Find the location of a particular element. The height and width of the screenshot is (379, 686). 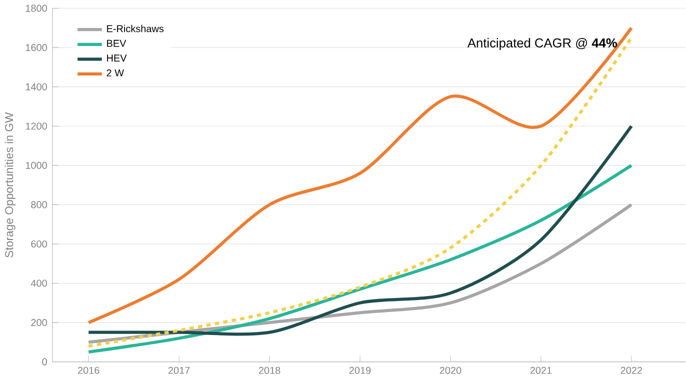

y-tick-label: 800 is located at coordinates (39, 204).